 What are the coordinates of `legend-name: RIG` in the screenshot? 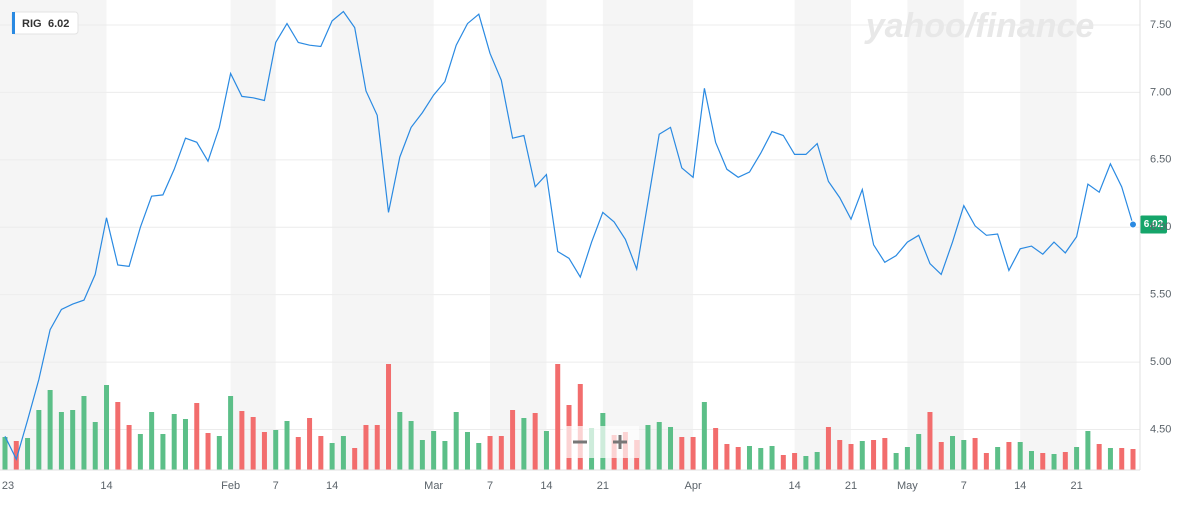 It's located at (32, 24).